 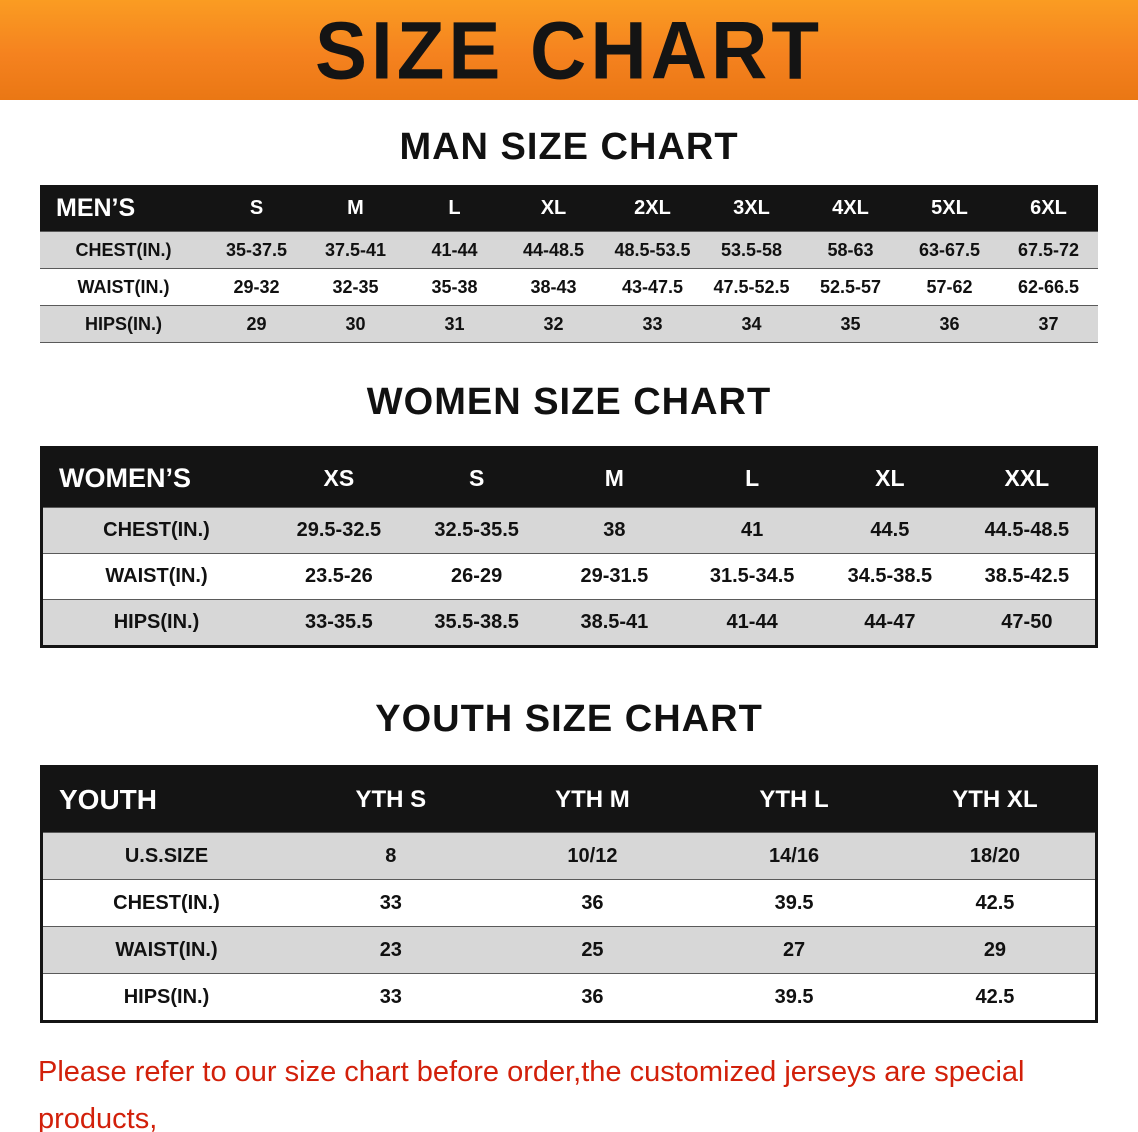 I want to click on measurement-cell: 37.5-41, so click(x=355, y=250).